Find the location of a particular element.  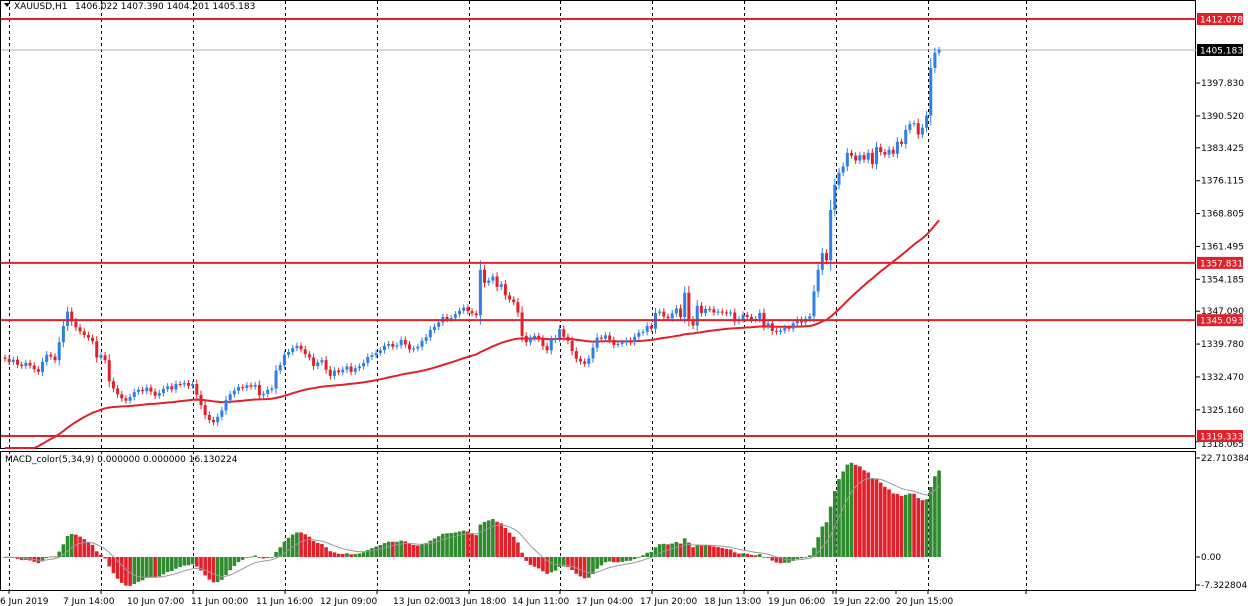

y-tick-label: 1361.495 is located at coordinates (1222, 247).